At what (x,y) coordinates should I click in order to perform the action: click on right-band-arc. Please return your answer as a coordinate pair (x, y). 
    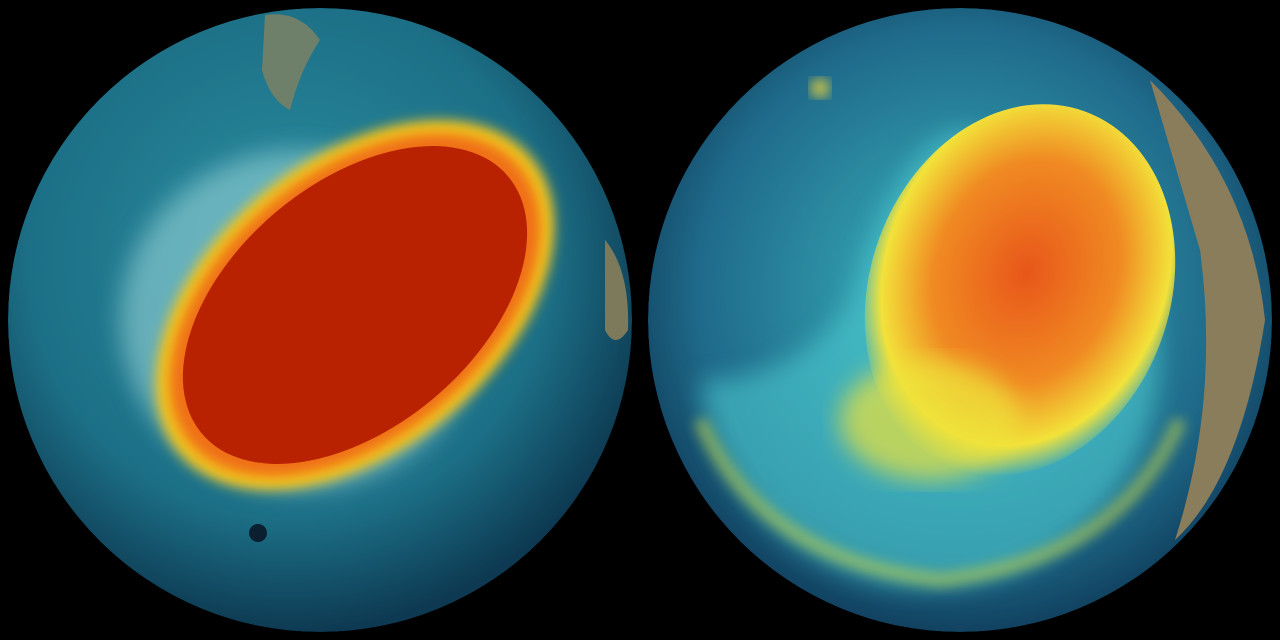
    Looking at the image, I should click on (940, 502).